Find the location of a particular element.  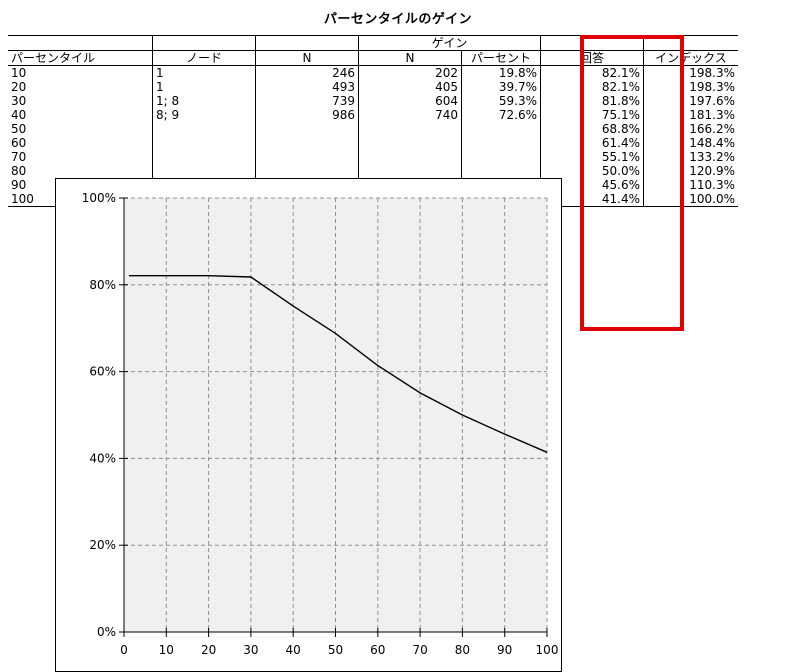

cell-response: 68.8% is located at coordinates (592, 129).